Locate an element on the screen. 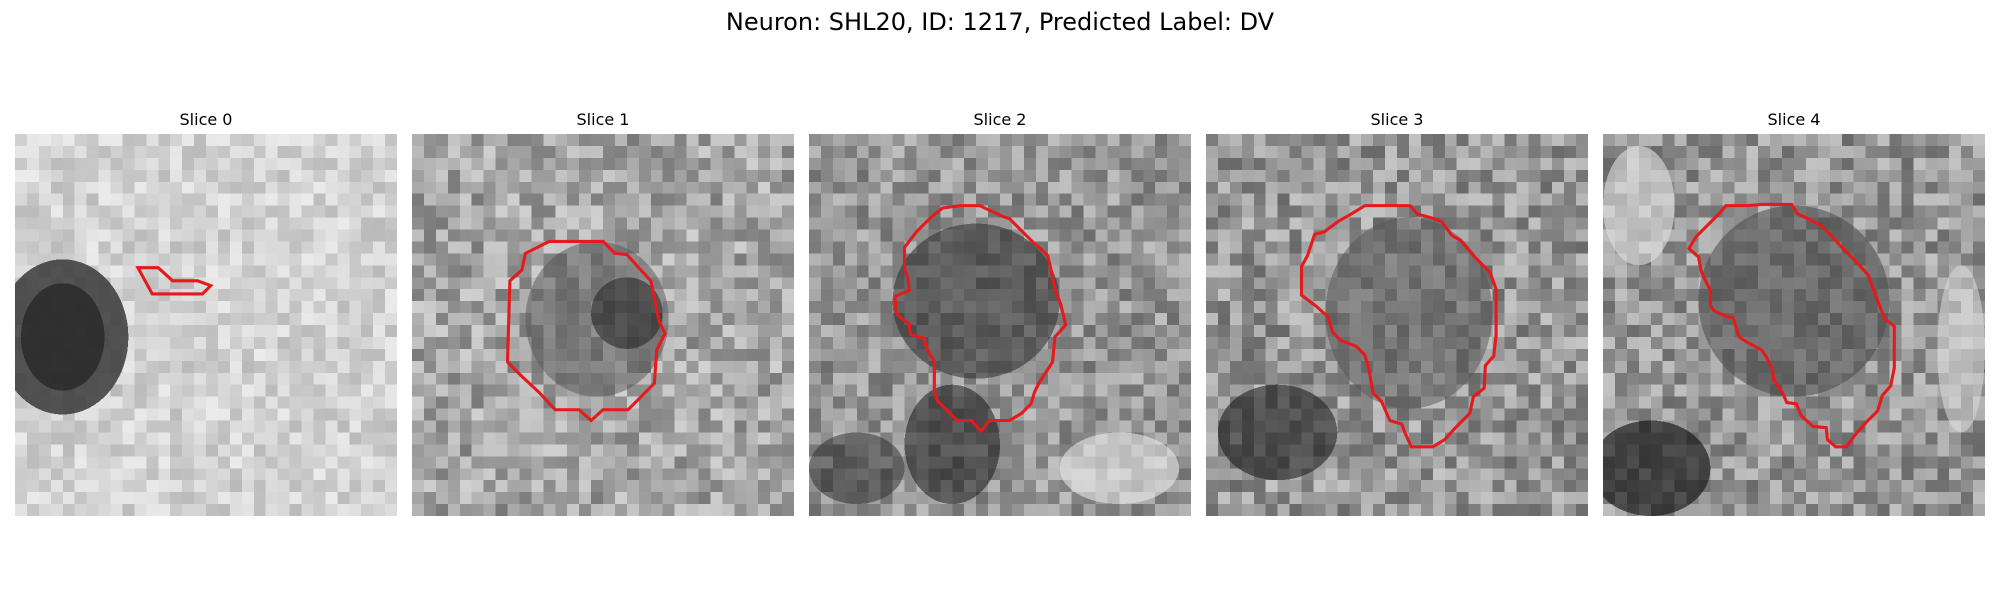 The image size is (2000, 600). slice-1-image-svg is located at coordinates (603, 325).